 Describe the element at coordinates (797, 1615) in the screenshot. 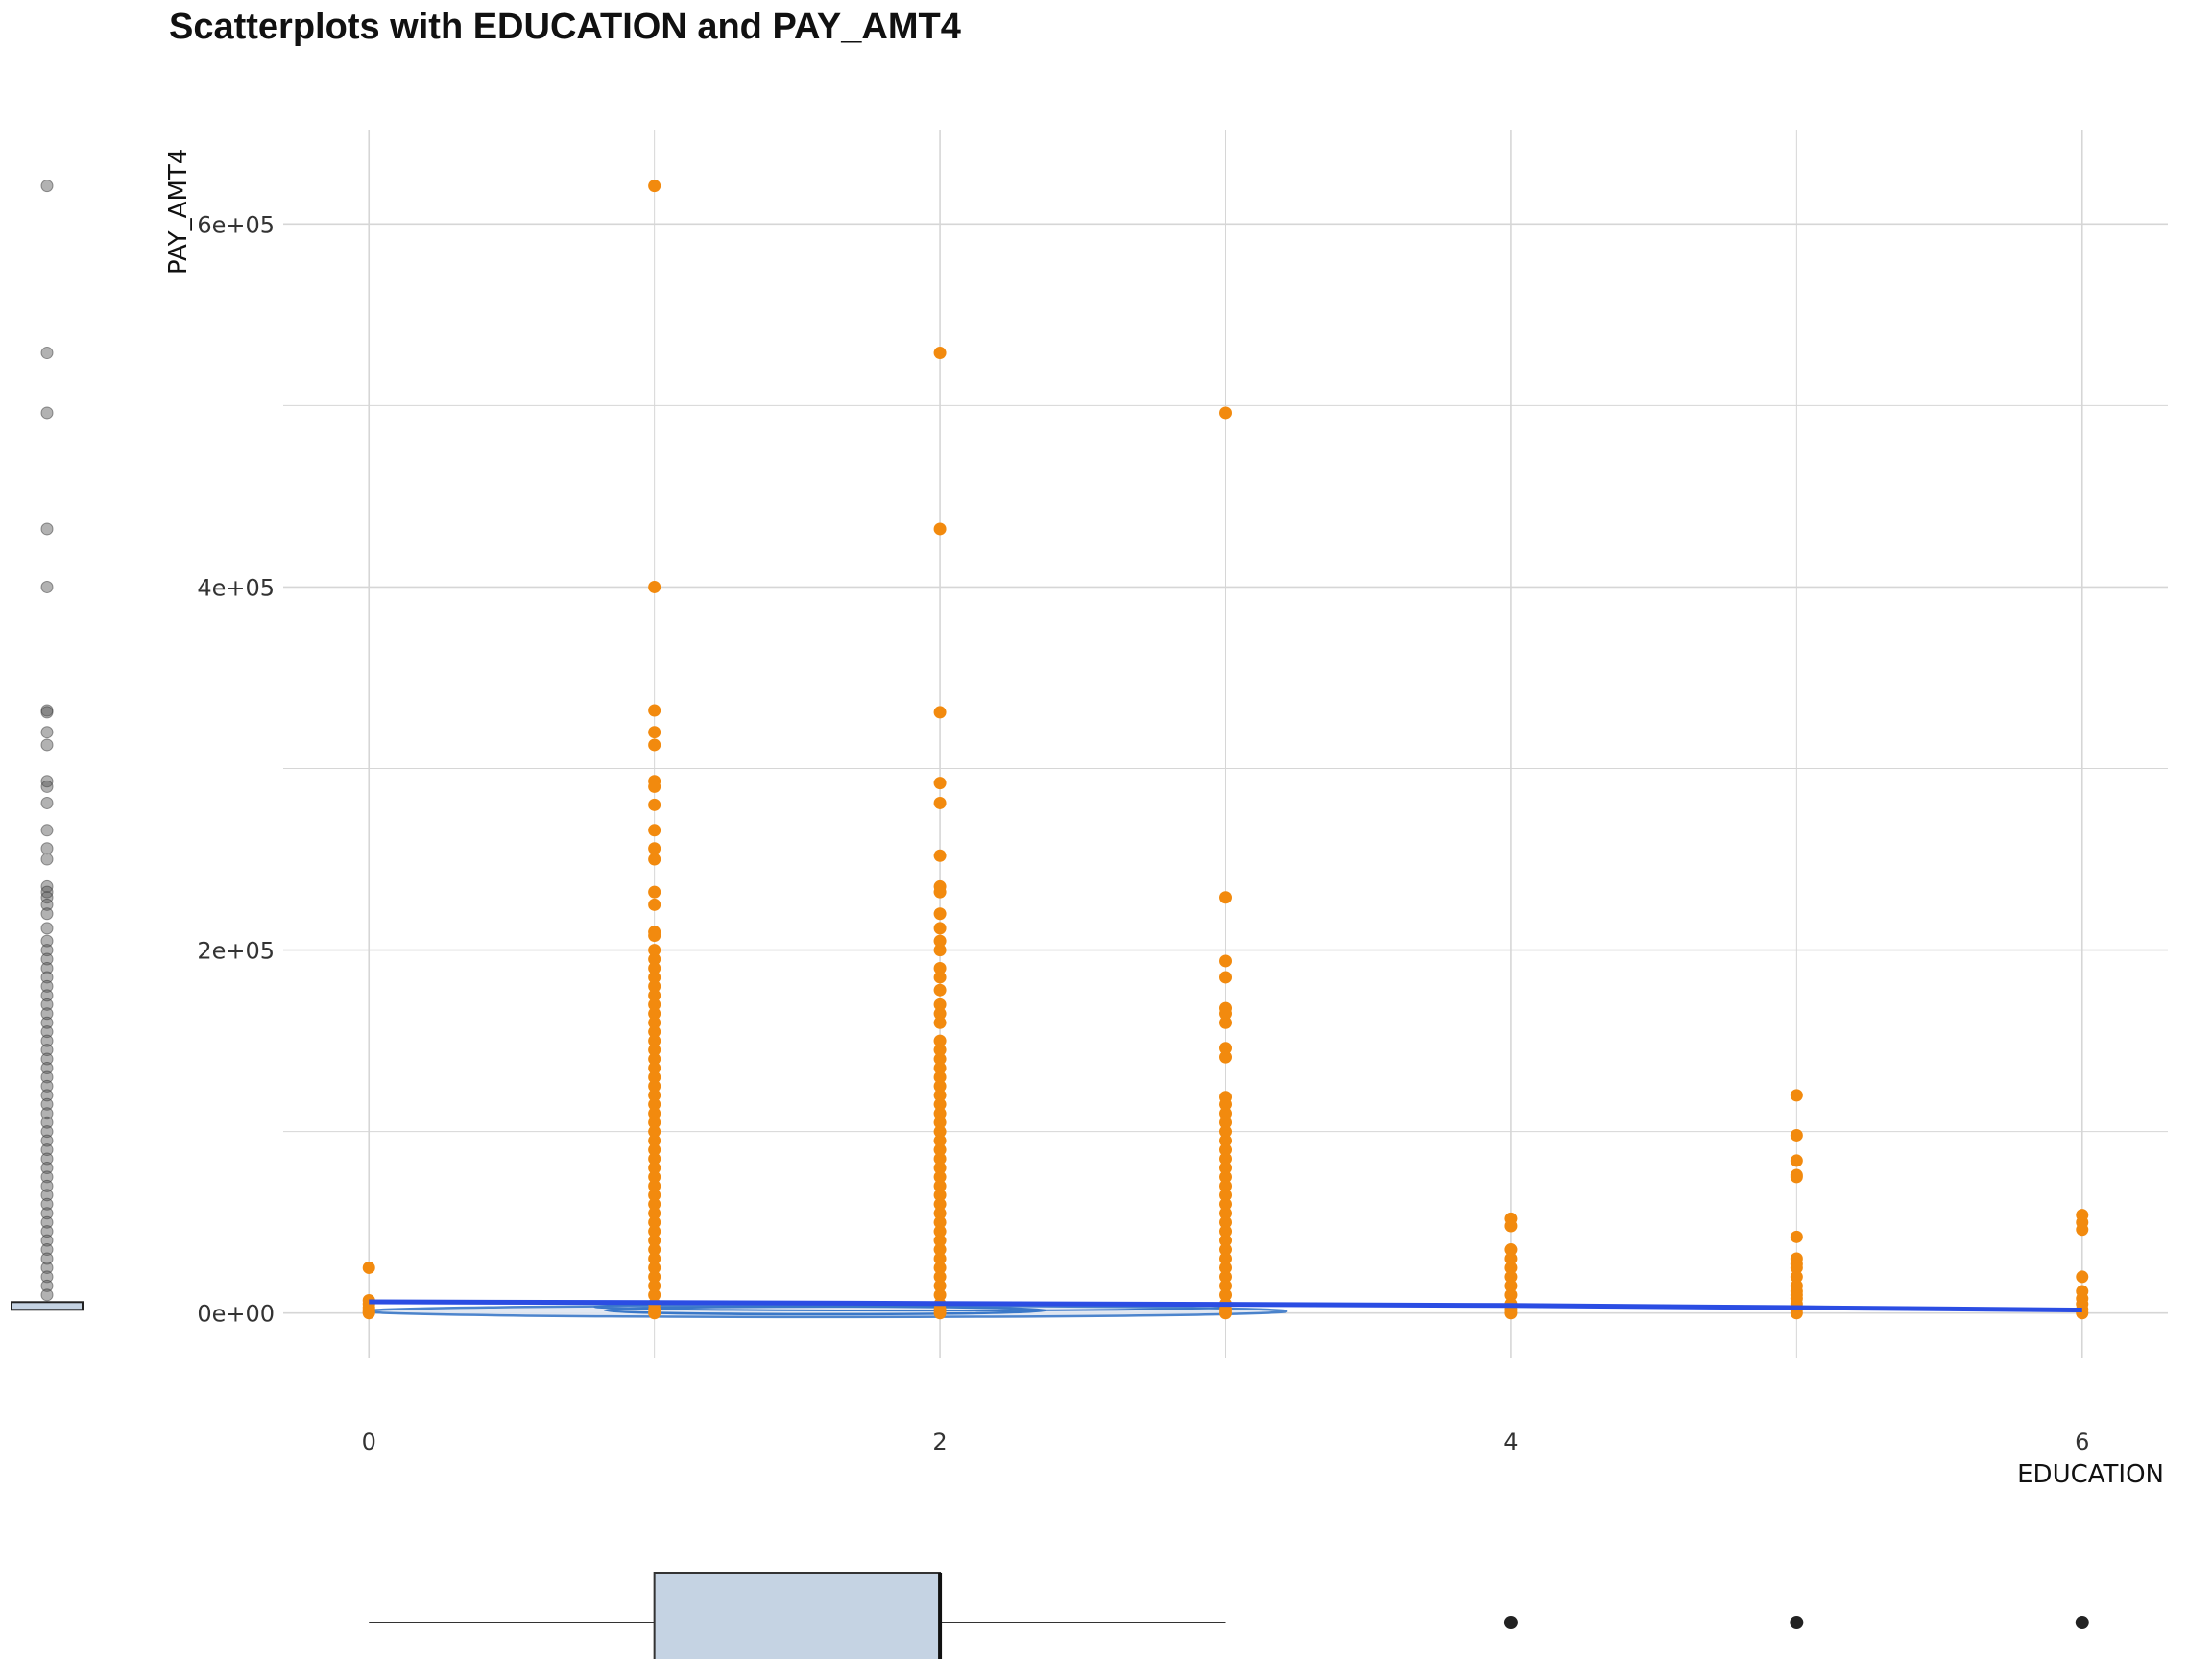

I see `box` at that location.